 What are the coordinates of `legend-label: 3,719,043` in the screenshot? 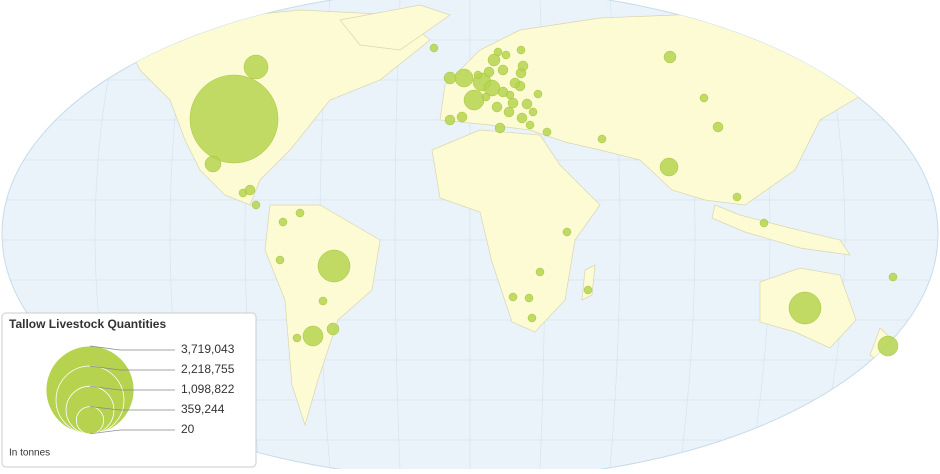 It's located at (208, 349).